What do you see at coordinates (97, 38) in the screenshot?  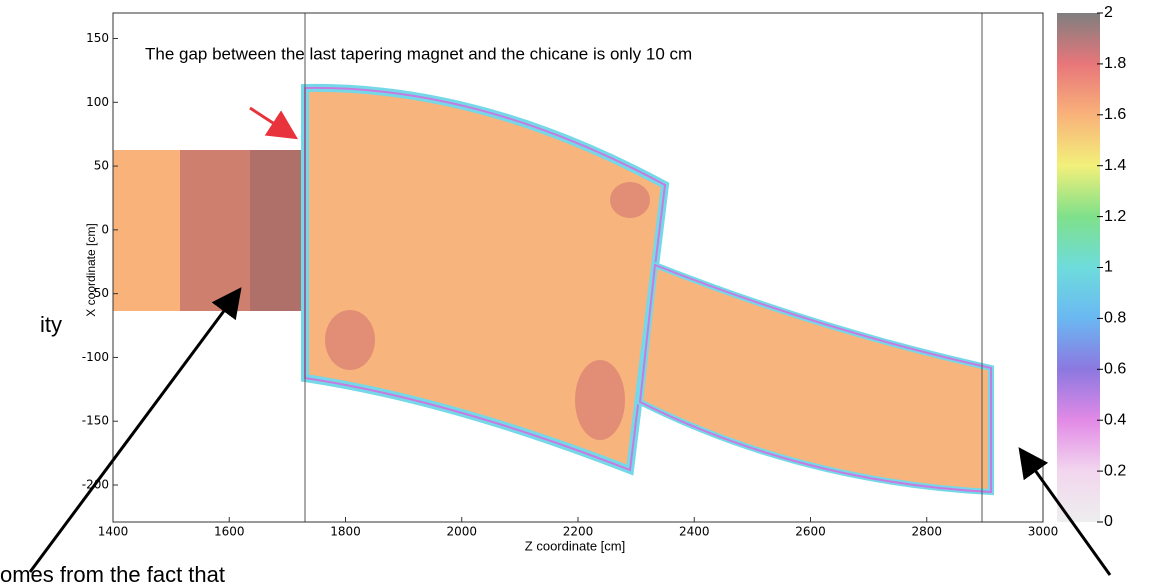 I see `y-tick-label: 150` at bounding box center [97, 38].